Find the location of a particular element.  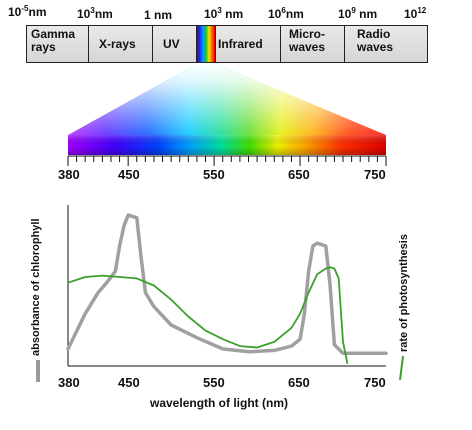

band-gamma-rays: Gamma rays is located at coordinates (58, 44).